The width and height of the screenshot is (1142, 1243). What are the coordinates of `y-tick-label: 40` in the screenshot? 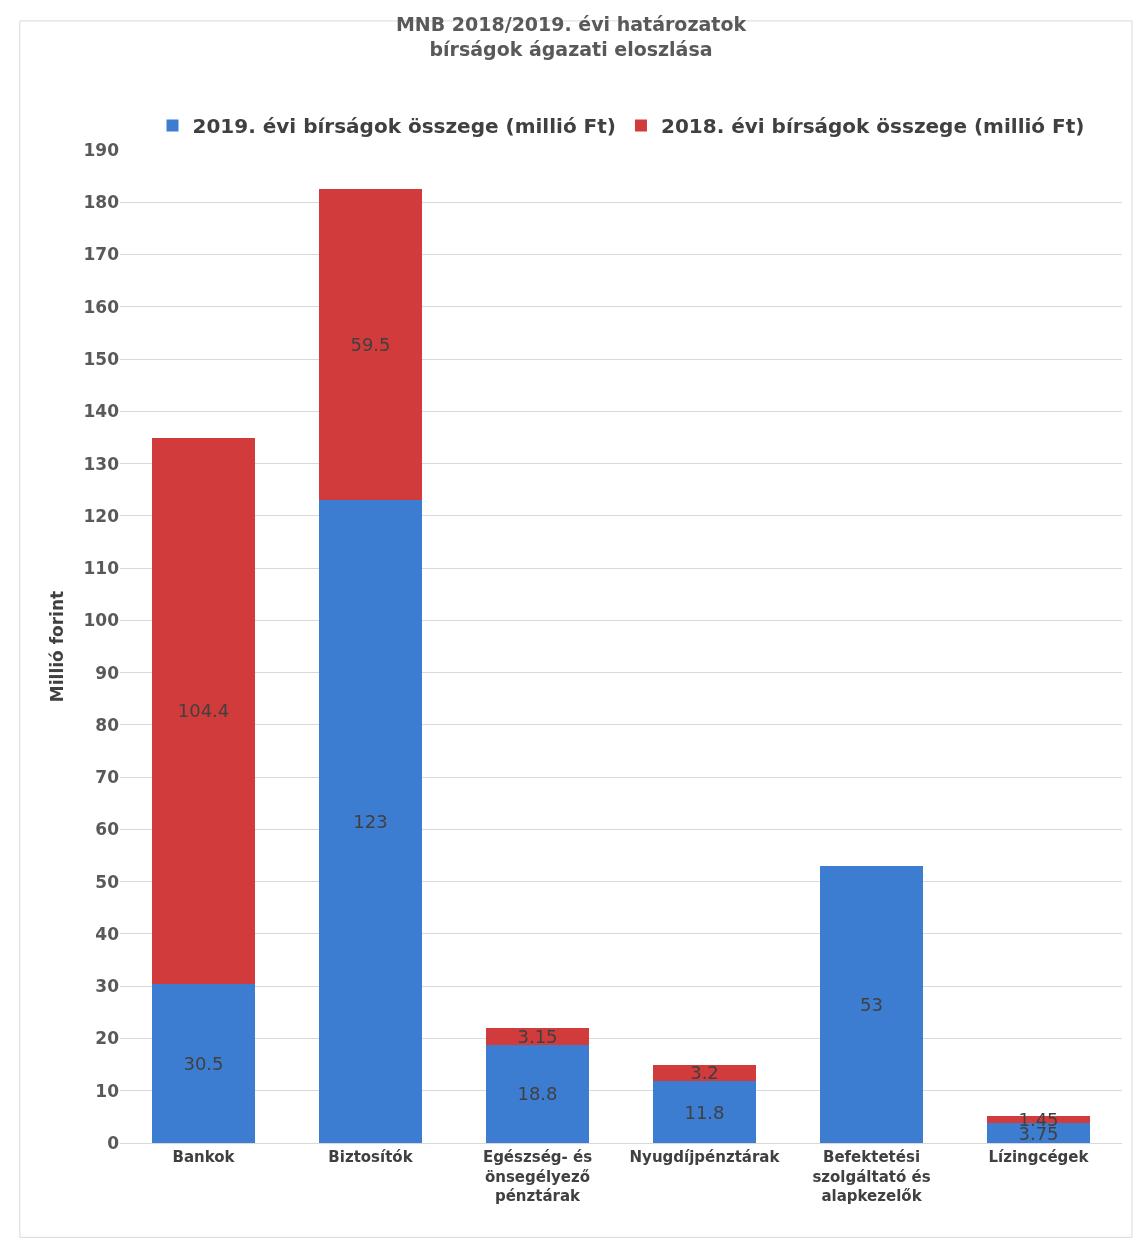 It's located at (107, 933).